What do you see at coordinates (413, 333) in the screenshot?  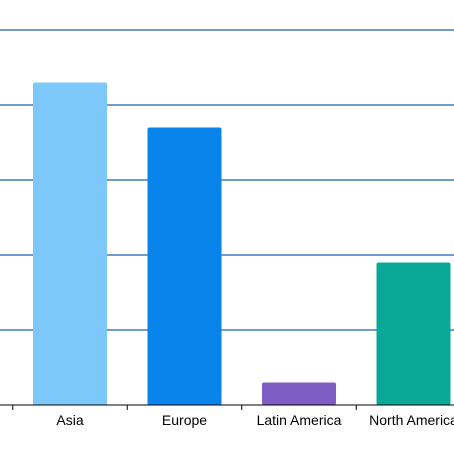 I see `bar-north-america` at bounding box center [413, 333].